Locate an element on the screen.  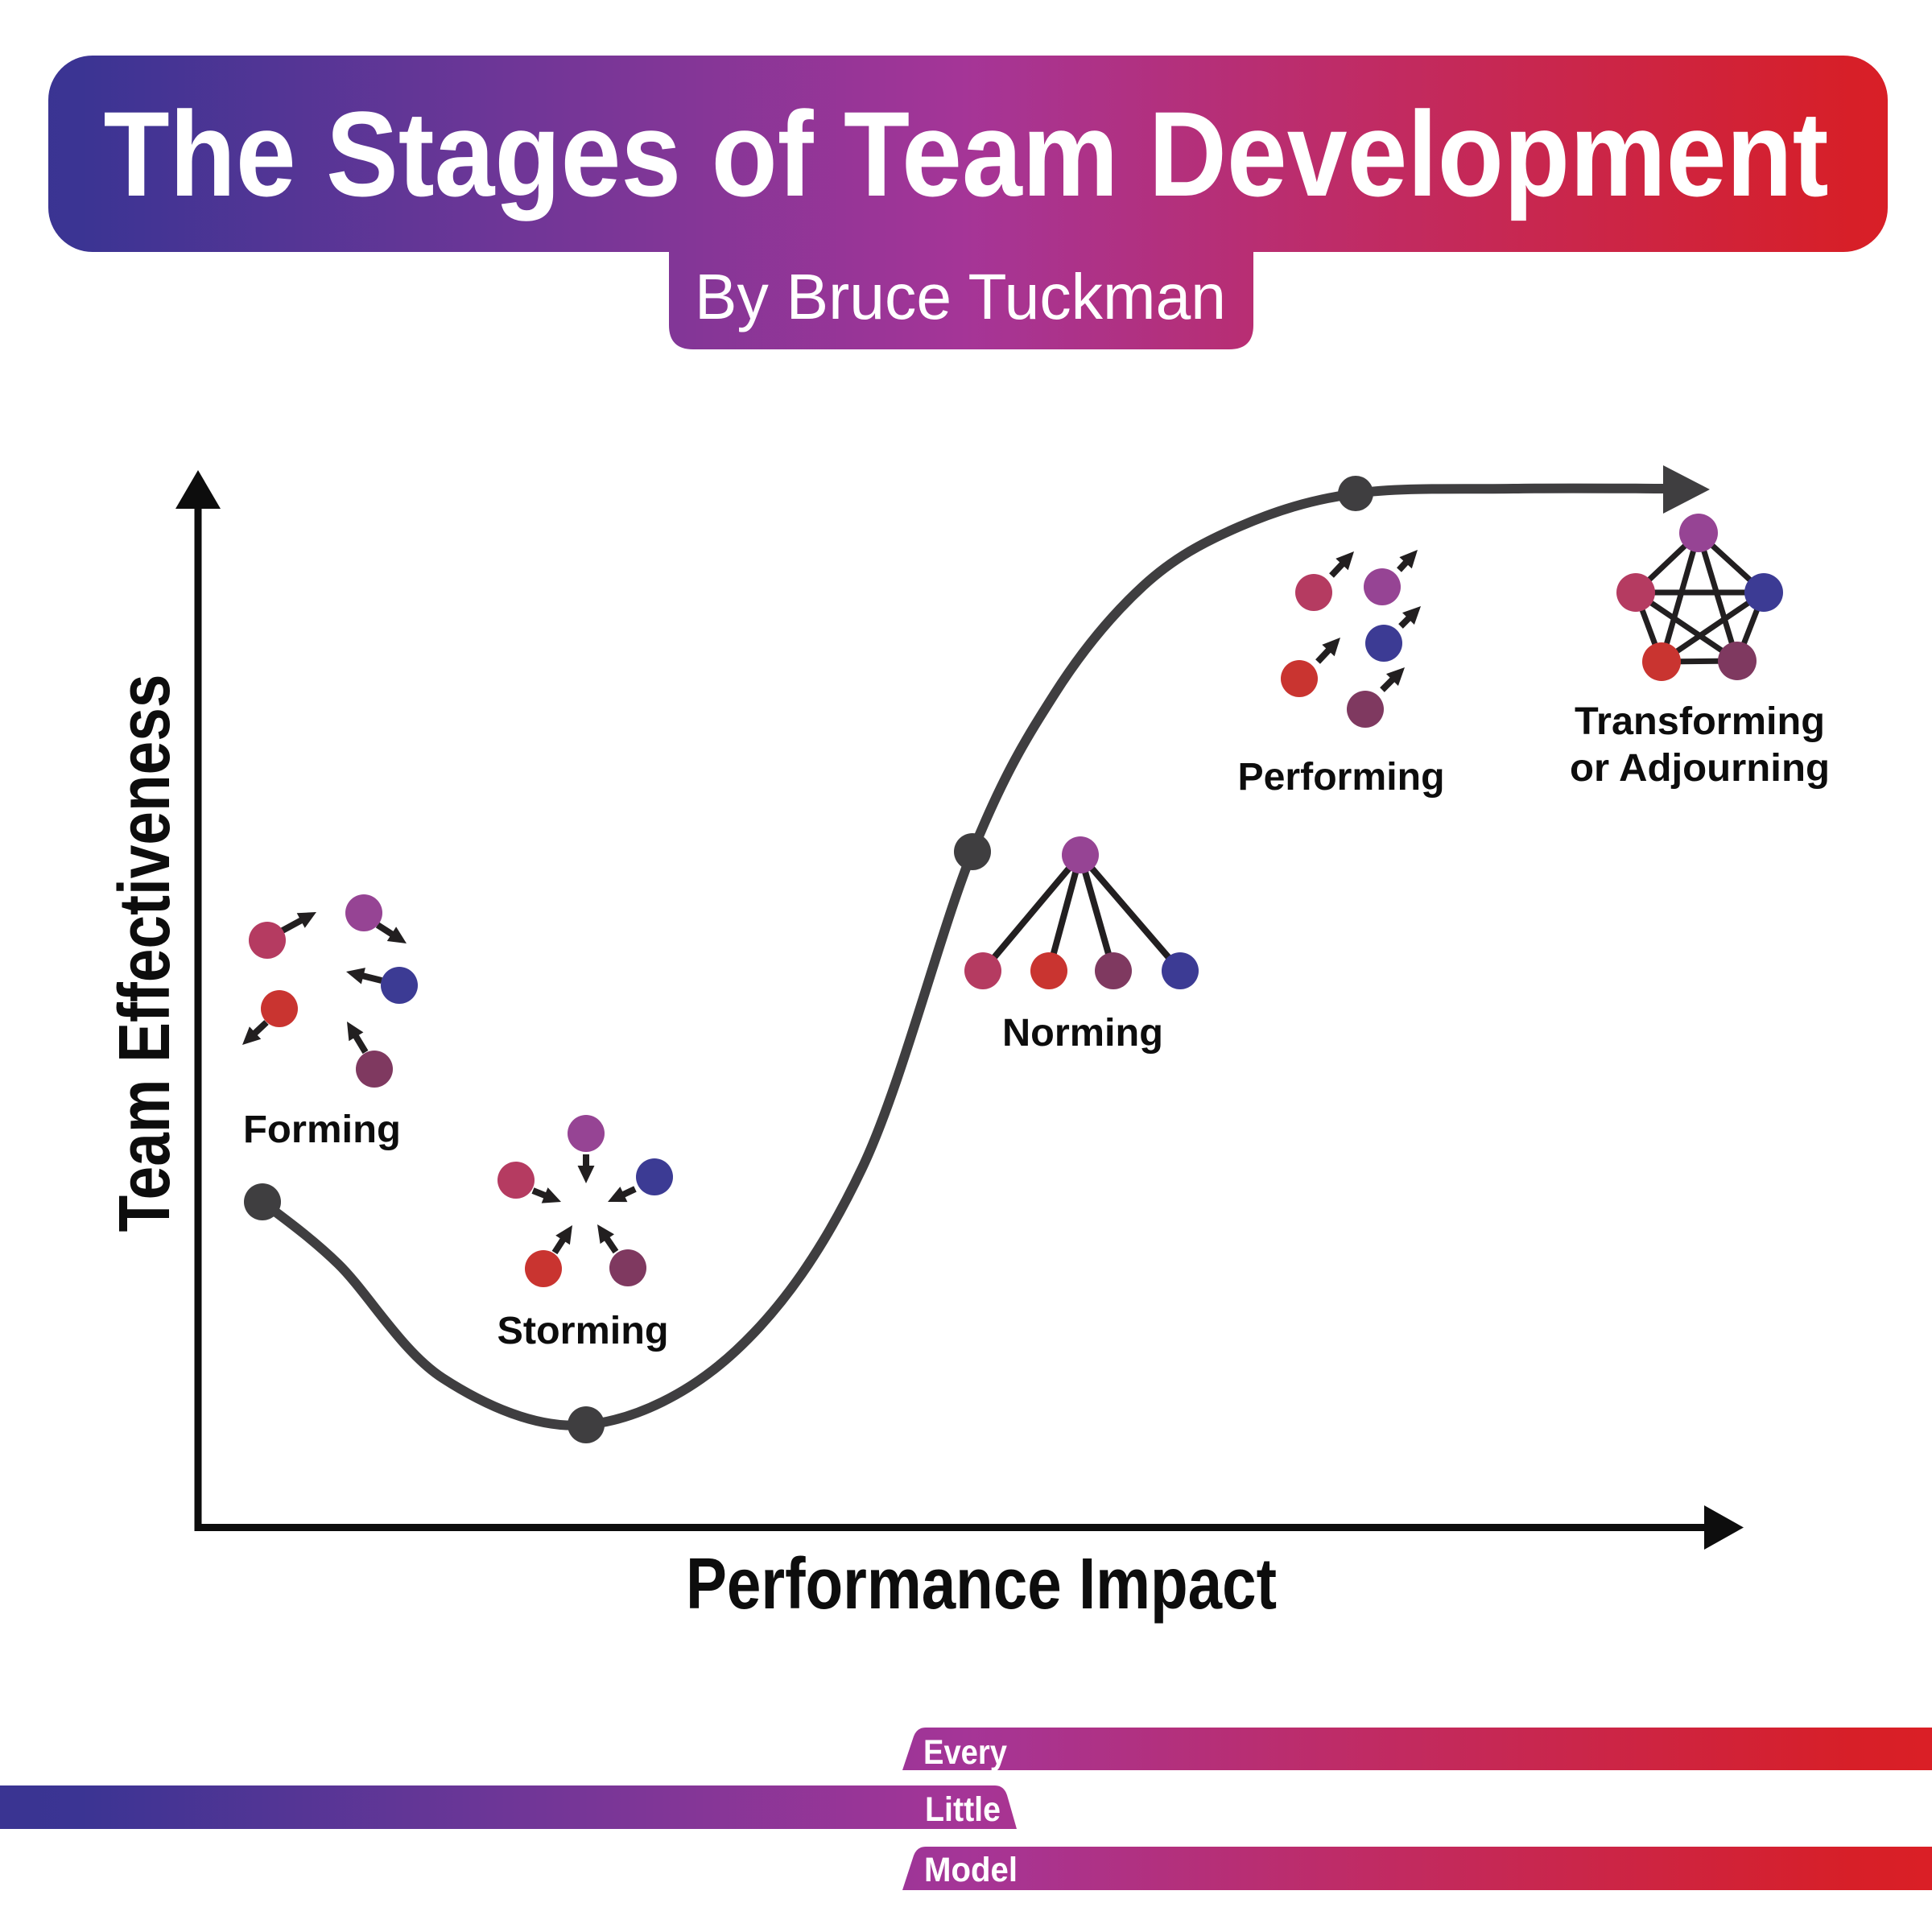
svg-text: Storming is located at coordinates (583, 1331).